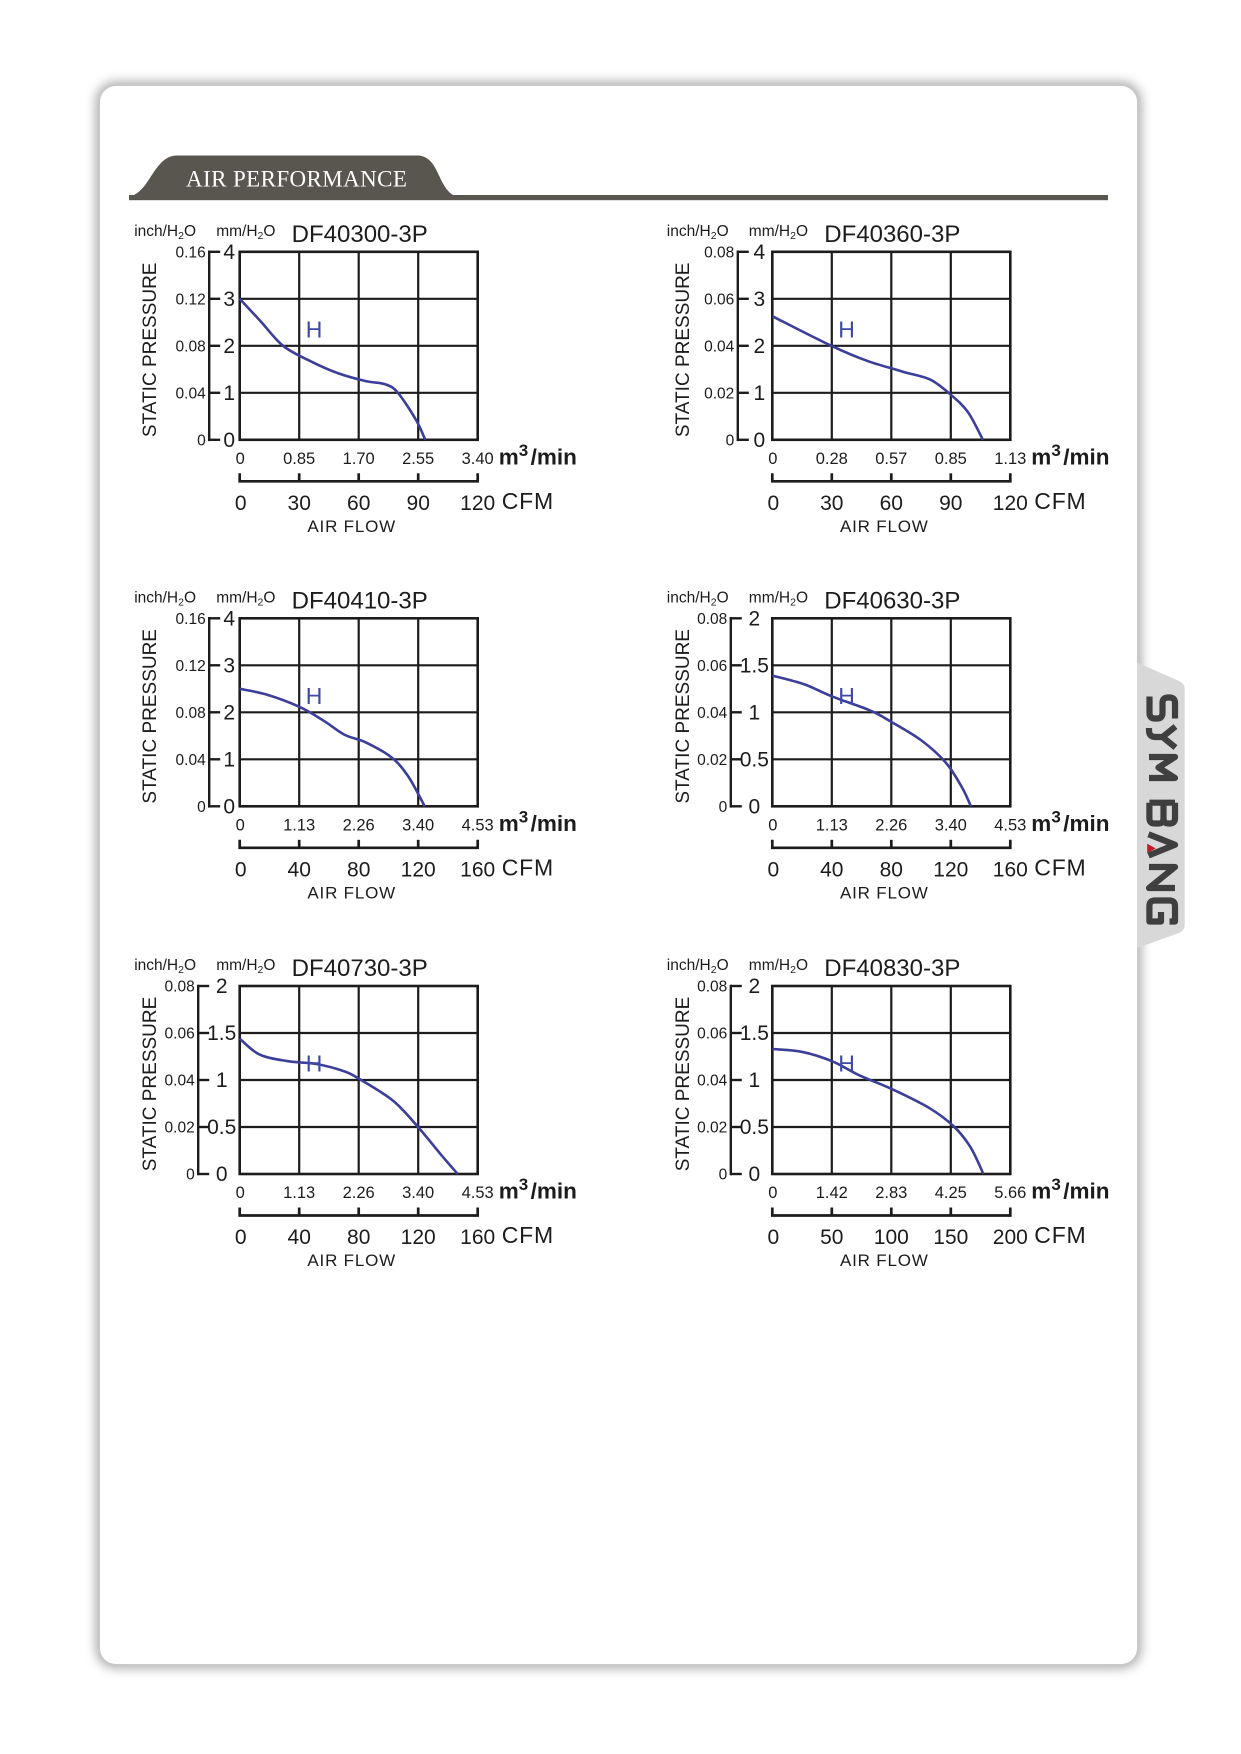  Describe the element at coordinates (832, 459) in the screenshot. I see `svg-text: 0.28` at that location.